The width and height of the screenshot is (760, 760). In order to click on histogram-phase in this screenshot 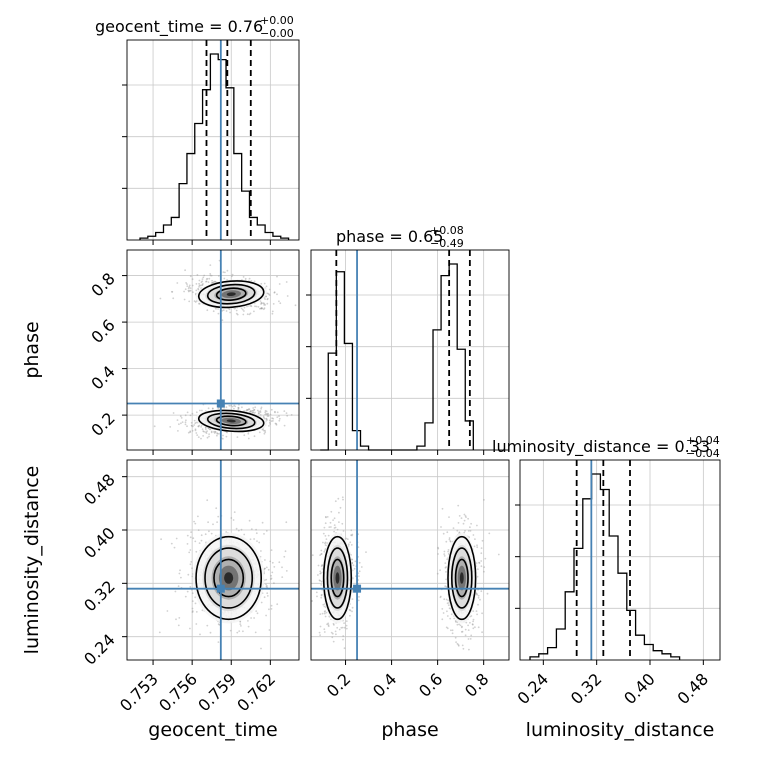, I will do `click(397, 357)`.